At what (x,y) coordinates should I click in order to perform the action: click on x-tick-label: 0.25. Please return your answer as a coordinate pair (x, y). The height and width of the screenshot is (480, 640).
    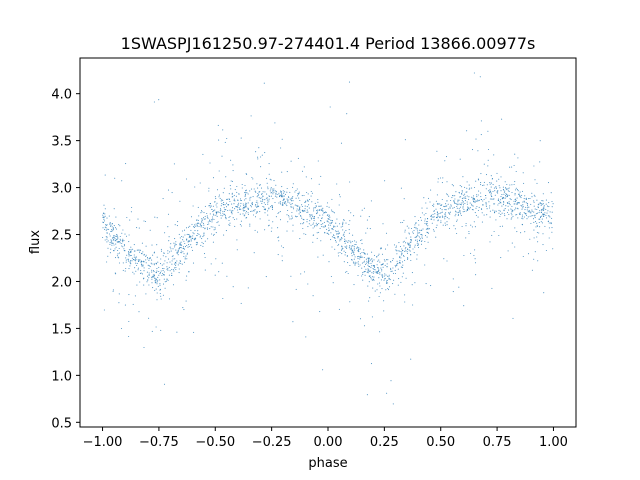
    Looking at the image, I should click on (384, 442).